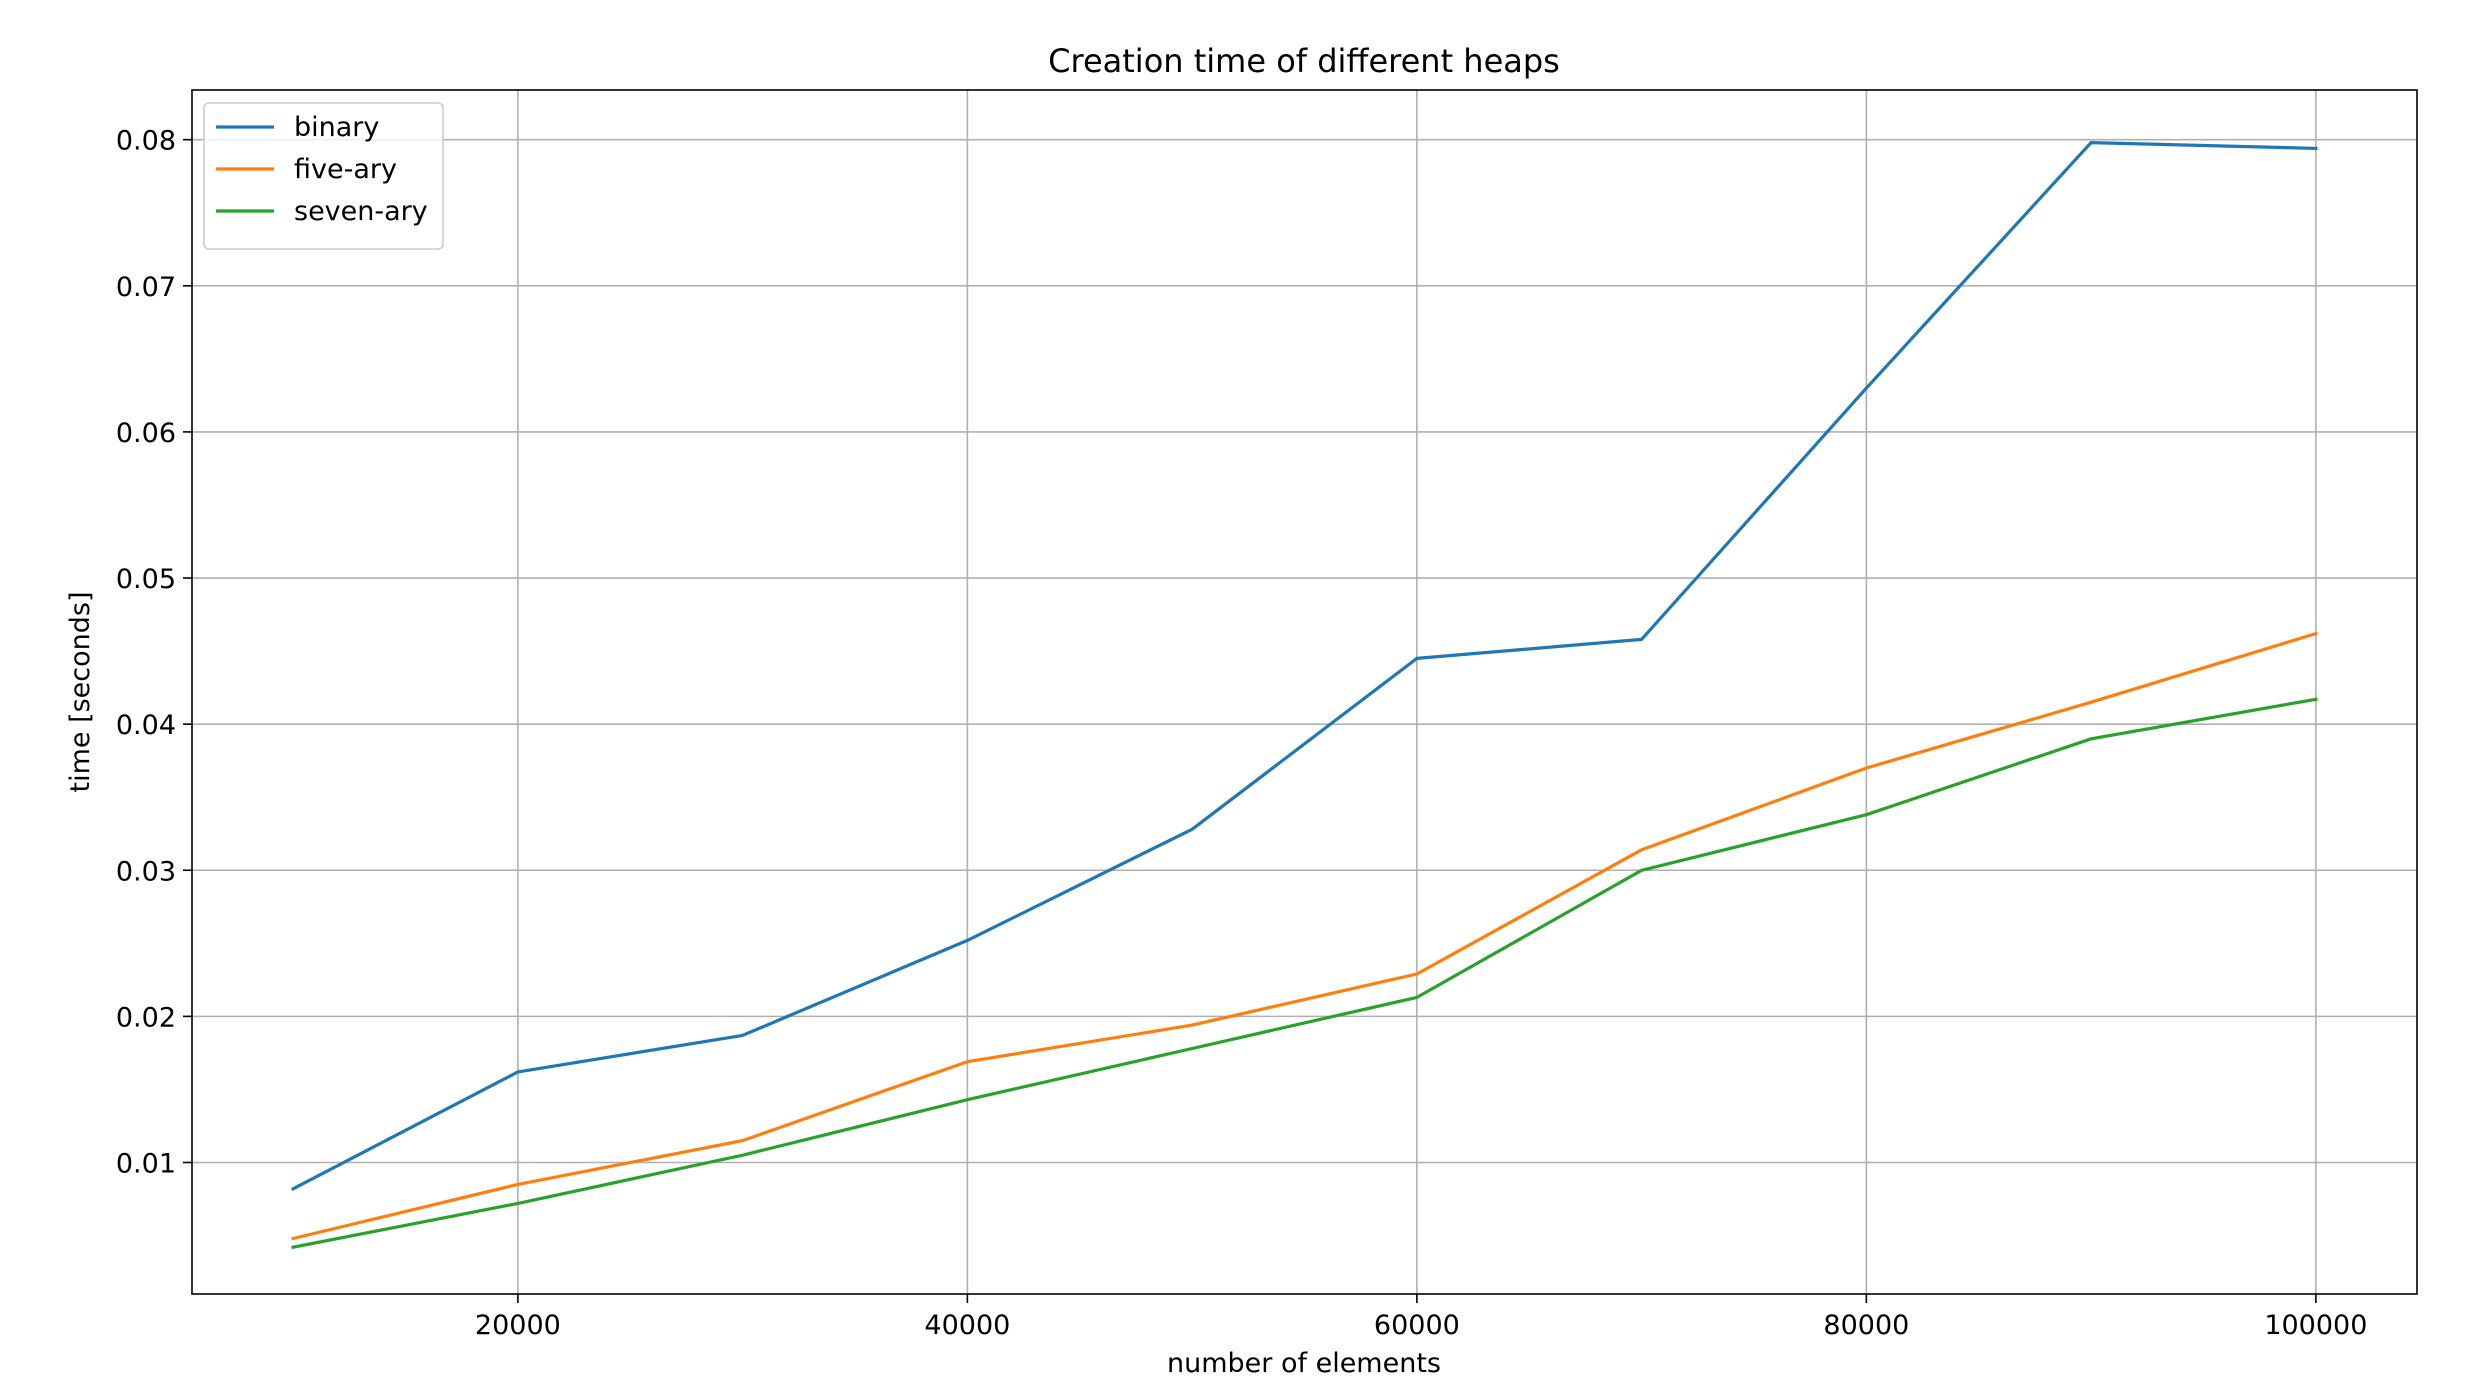  I want to click on y-axis-ticks: 0.01 0.02 0.03 0.04 0.05 0.06 0.07 0.08, so click(154, 652).